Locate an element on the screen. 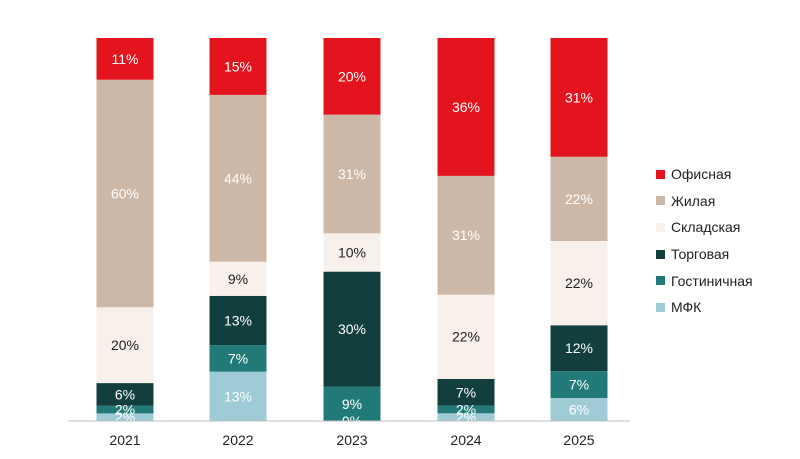 The width and height of the screenshot is (800, 459). segment-label-2025-1: 6% is located at coordinates (579, 410).